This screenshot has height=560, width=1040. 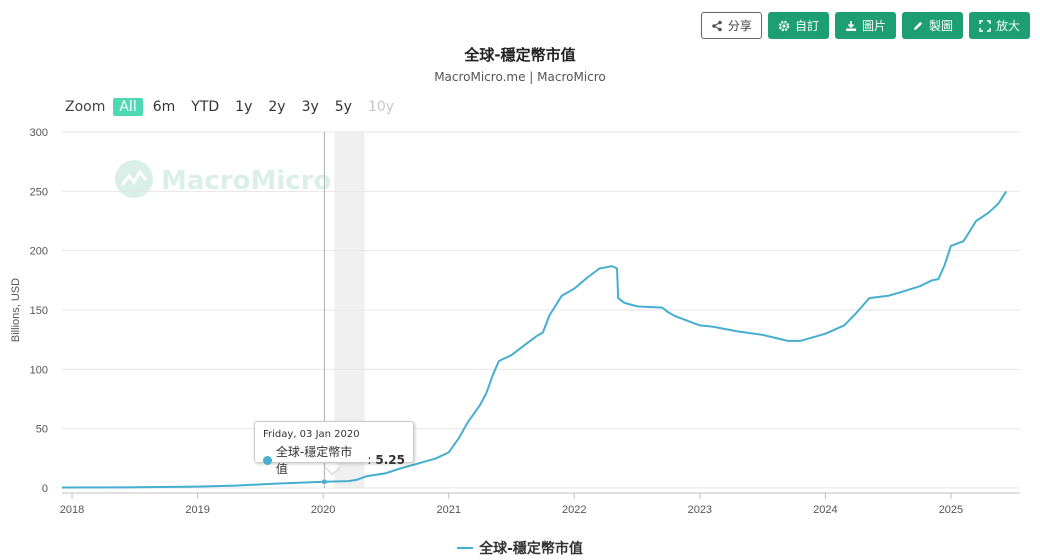 What do you see at coordinates (784, 26) in the screenshot?
I see `gear-icon` at bounding box center [784, 26].